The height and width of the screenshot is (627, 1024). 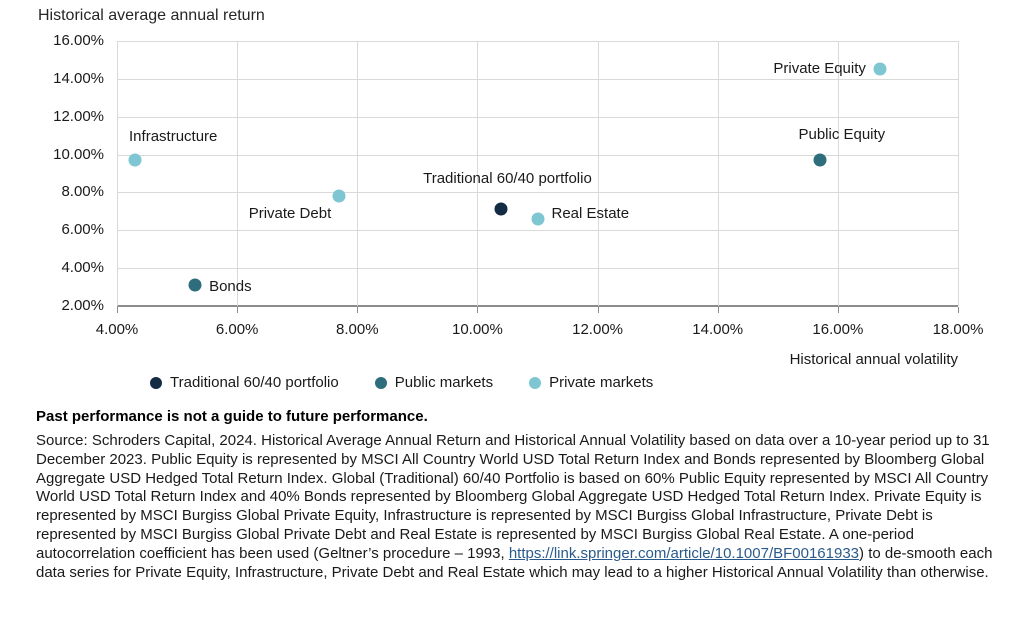 I want to click on x-tick-label: 14.00%, so click(x=718, y=329).